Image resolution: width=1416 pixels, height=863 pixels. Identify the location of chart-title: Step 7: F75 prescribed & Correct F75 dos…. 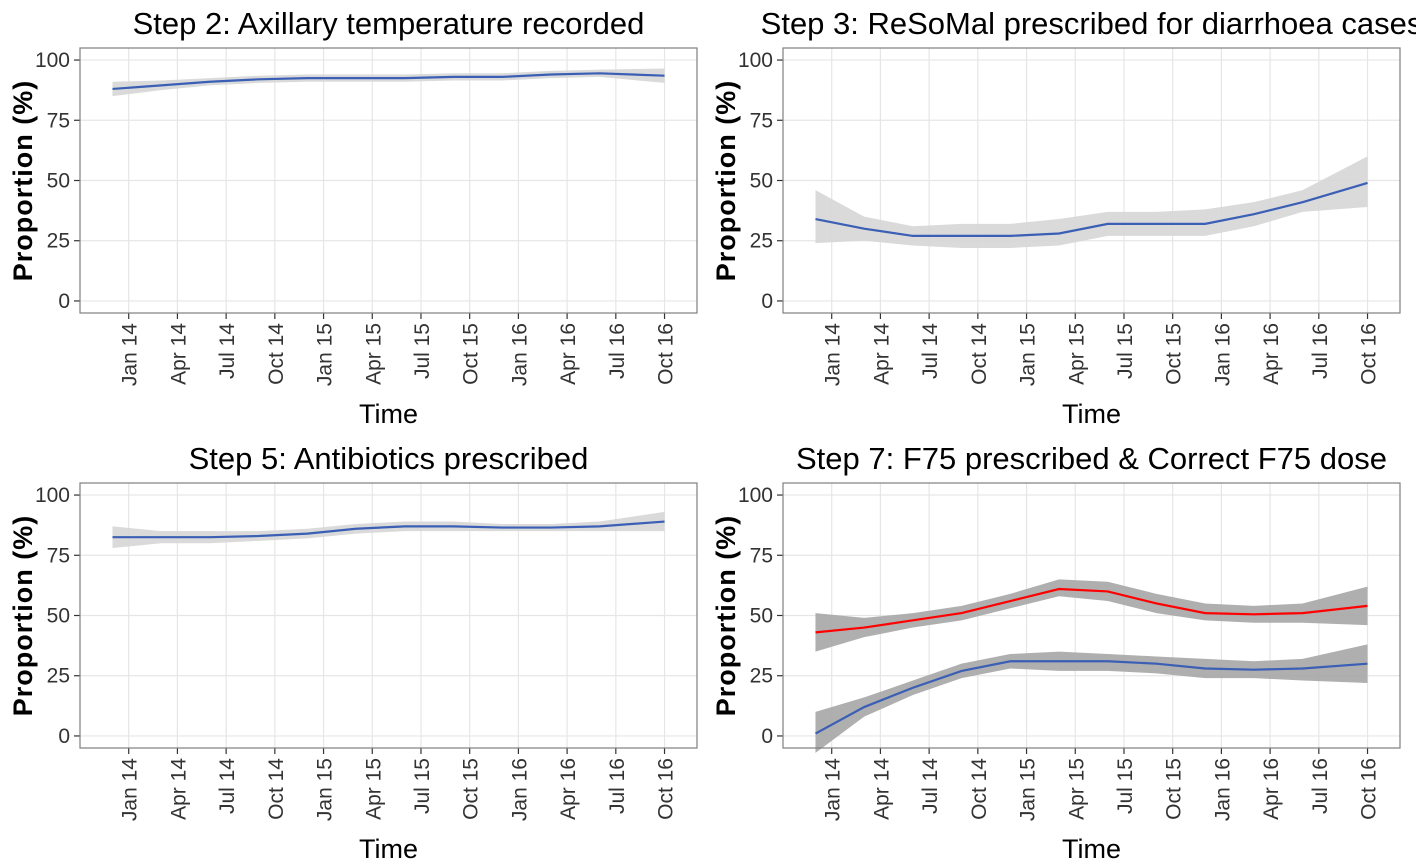
(1091, 458).